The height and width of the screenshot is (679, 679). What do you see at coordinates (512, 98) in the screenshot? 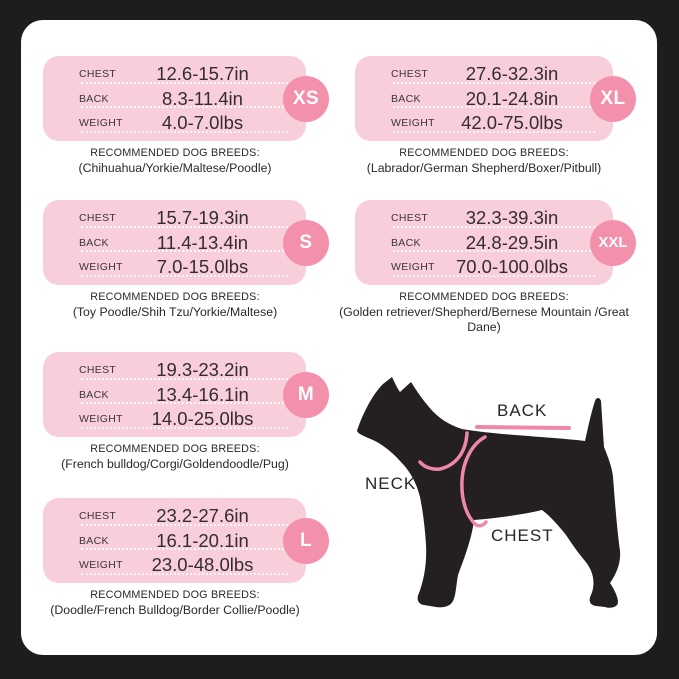
I see `back-value: 20.1-24.8in` at bounding box center [512, 98].